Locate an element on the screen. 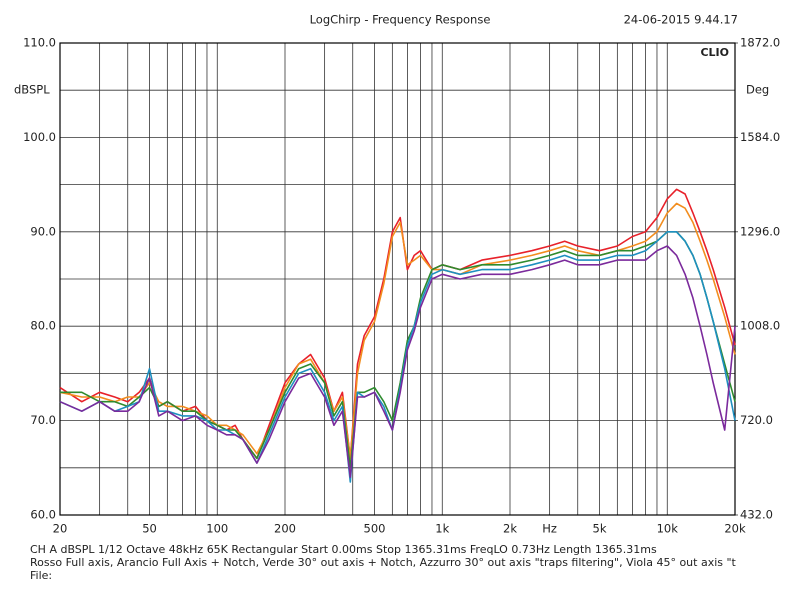 This screenshot has width=800, height=600. y2-axis-label: Deg is located at coordinates (757, 90).